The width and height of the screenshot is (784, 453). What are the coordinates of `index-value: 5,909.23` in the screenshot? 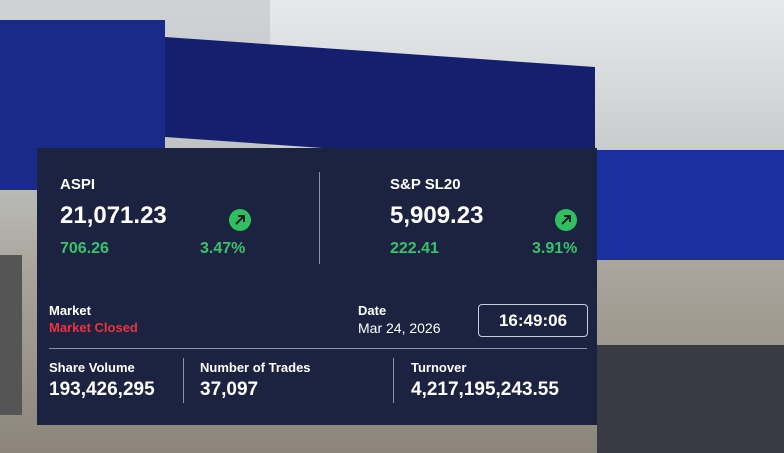 It's located at (437, 215).